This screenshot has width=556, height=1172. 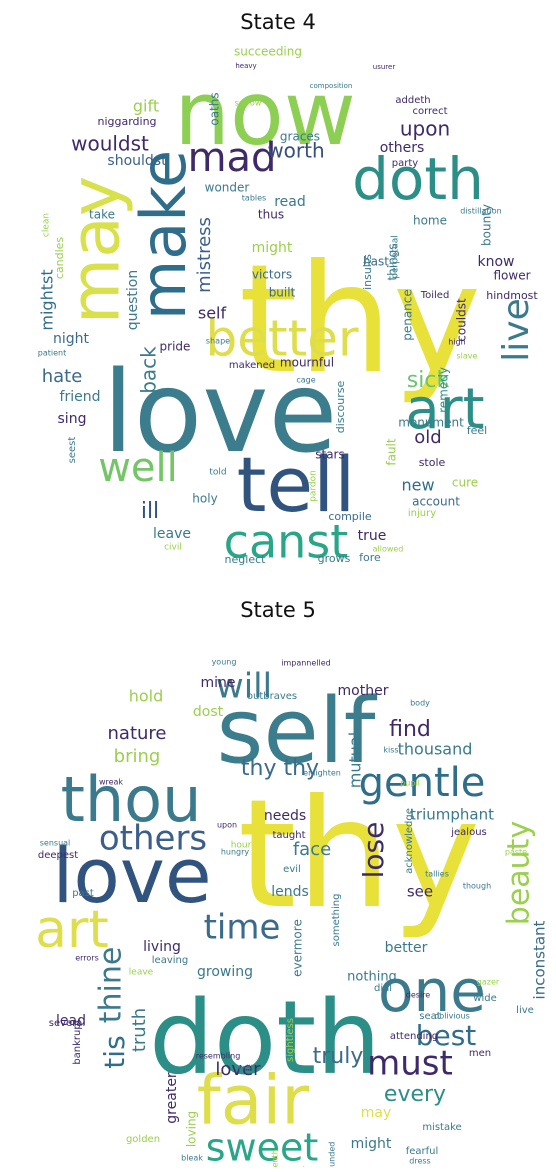 What do you see at coordinates (388, 549) in the screenshot?
I see `word-allowed: allowed` at bounding box center [388, 549].